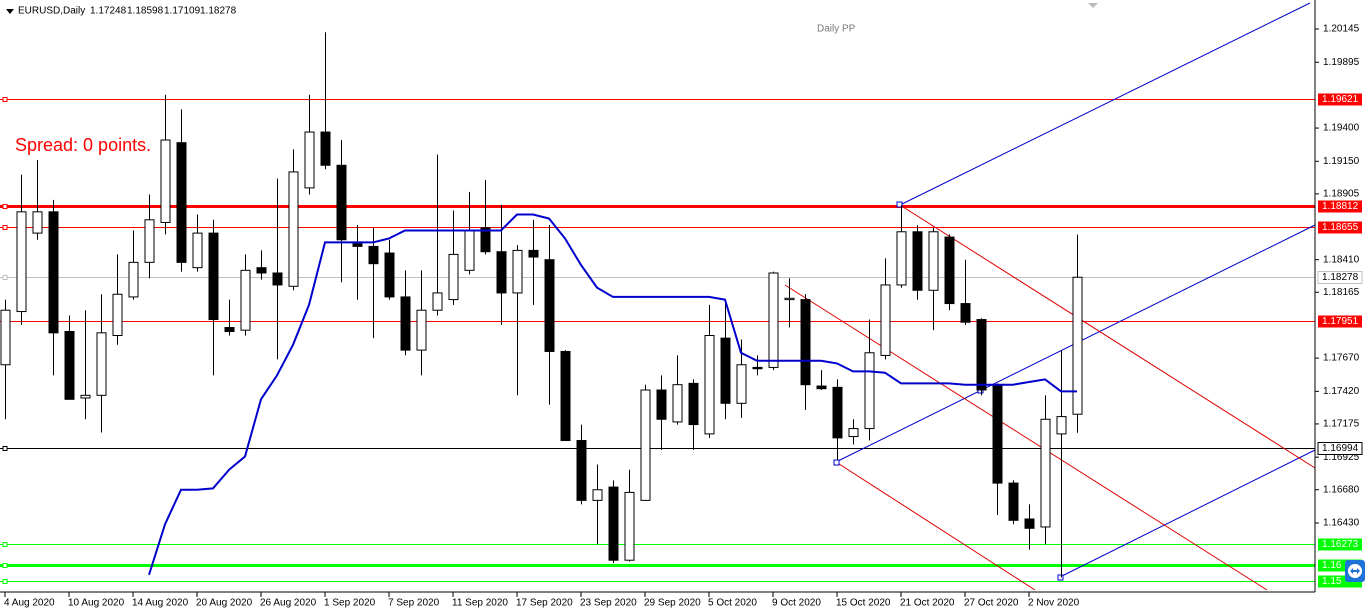 This screenshot has width=1365, height=614. Describe the element at coordinates (350, 603) in the screenshot. I see `x-tick-label: 1 Sep 2020` at that location.